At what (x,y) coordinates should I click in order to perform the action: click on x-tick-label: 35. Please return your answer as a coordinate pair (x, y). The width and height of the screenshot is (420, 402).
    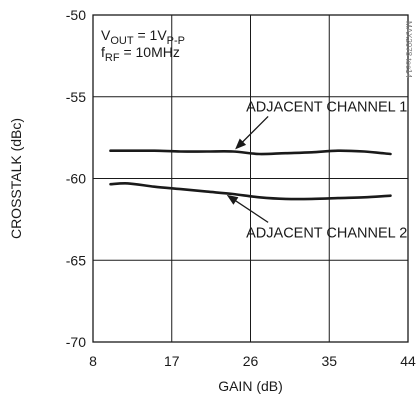
    Looking at the image, I should click on (329, 361).